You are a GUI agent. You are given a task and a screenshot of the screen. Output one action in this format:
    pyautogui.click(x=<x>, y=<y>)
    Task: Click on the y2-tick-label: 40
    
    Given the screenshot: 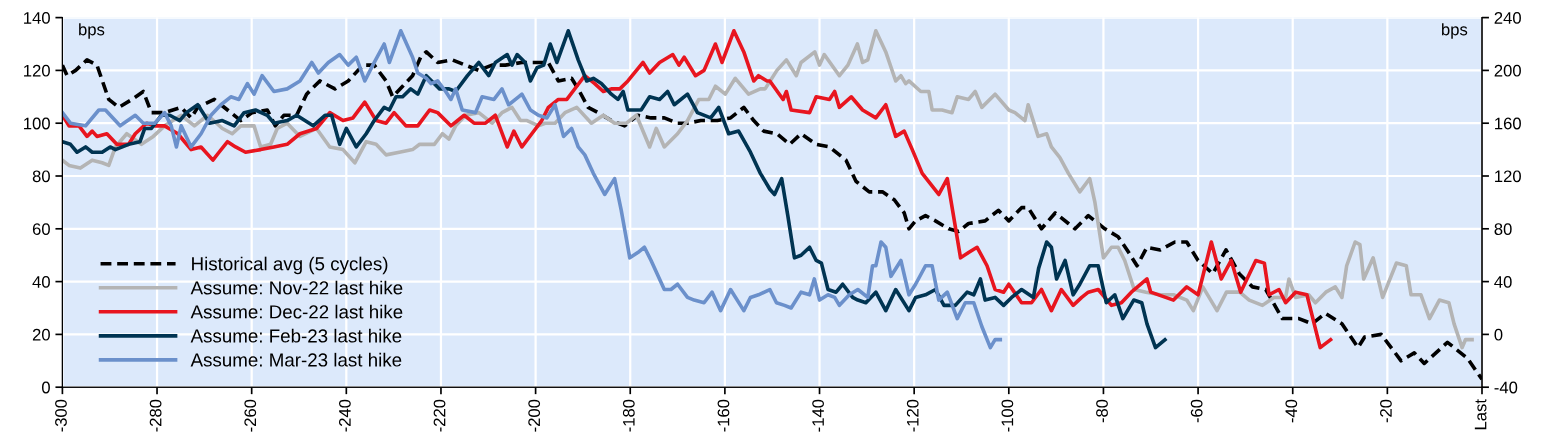 What is the action you would take?
    pyautogui.click(x=1503, y=282)
    